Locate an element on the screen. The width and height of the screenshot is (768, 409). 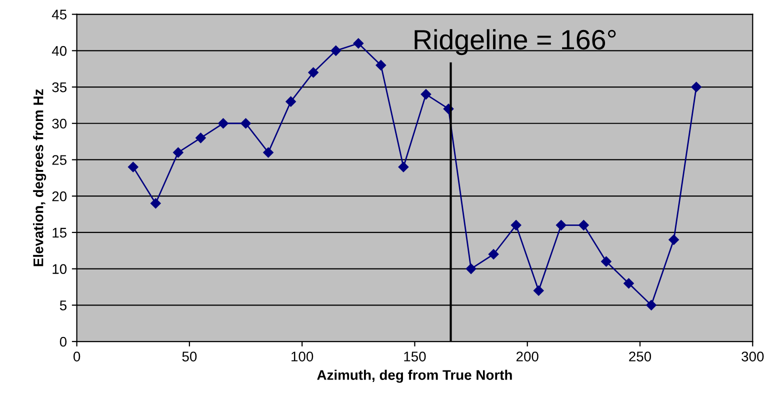
y-tick-label: 35 is located at coordinates (59, 87).